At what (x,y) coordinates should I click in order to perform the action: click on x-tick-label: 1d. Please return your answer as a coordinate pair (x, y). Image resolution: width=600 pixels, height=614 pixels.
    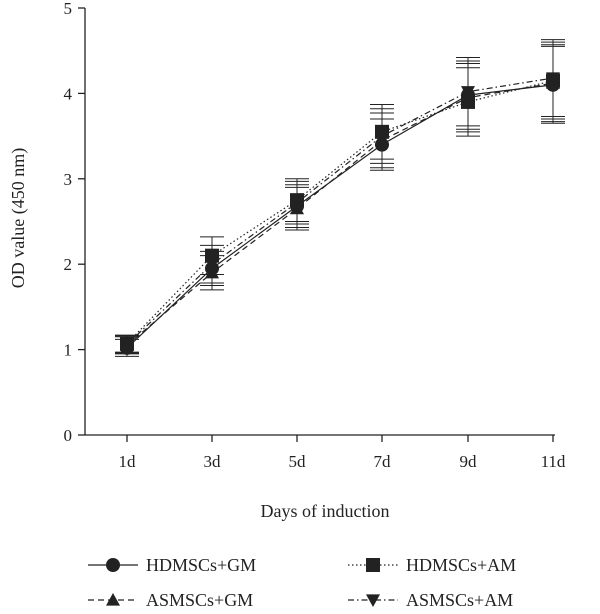
    Looking at the image, I should click on (128, 461).